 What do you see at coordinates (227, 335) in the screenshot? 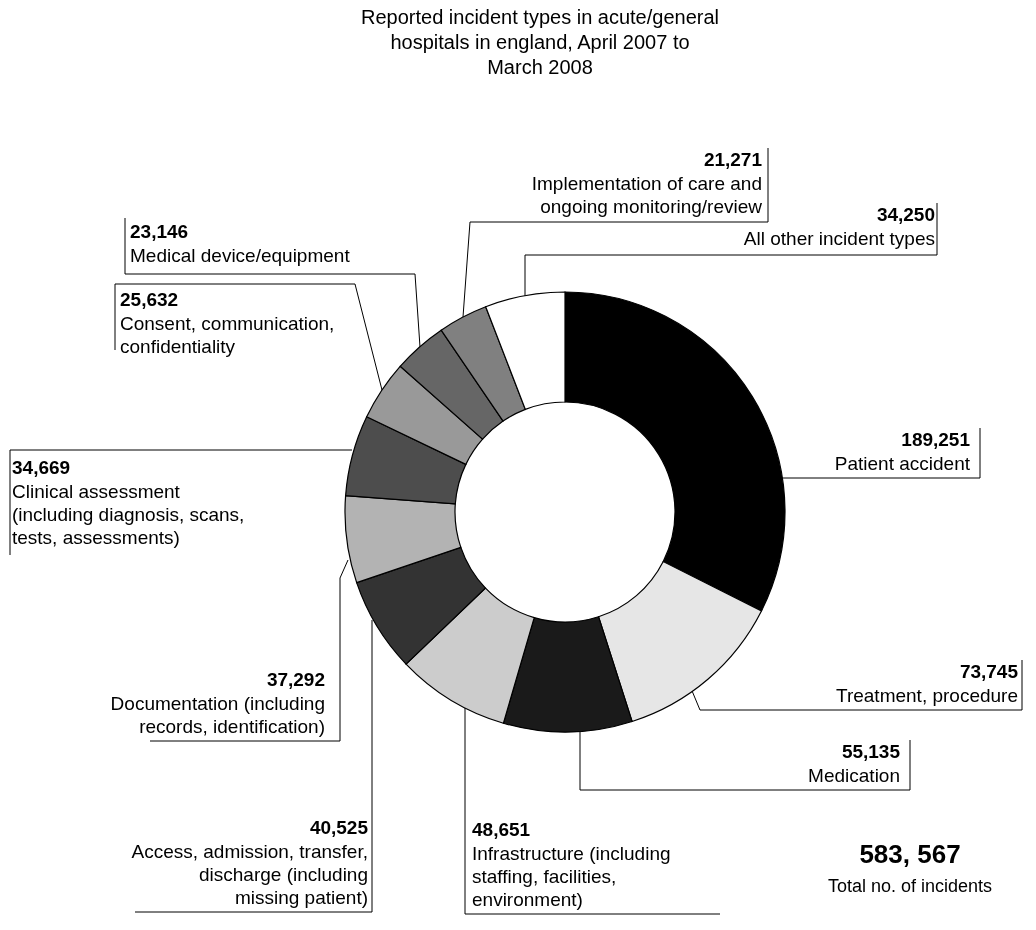
I see `slice-label: Consent, communication, confidentiality` at bounding box center [227, 335].